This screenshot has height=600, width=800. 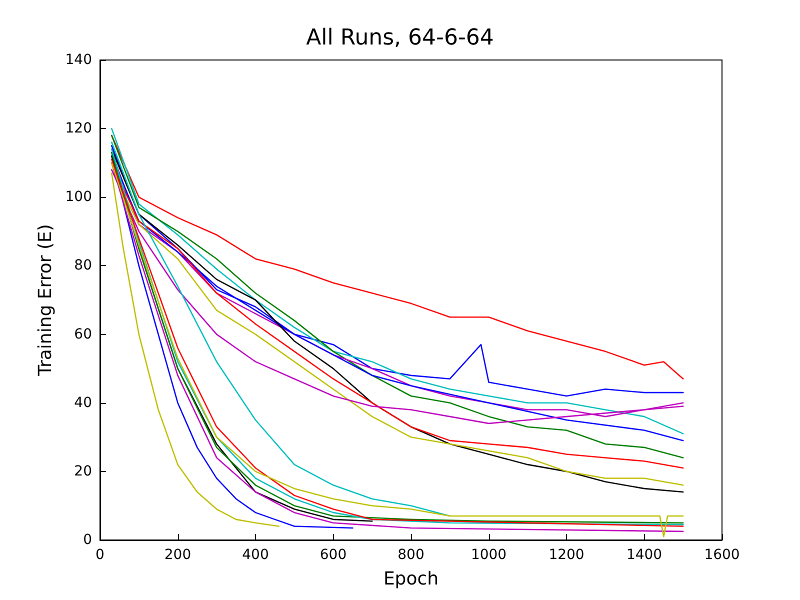 I want to click on y-tick-label: 120, so click(x=78, y=128).